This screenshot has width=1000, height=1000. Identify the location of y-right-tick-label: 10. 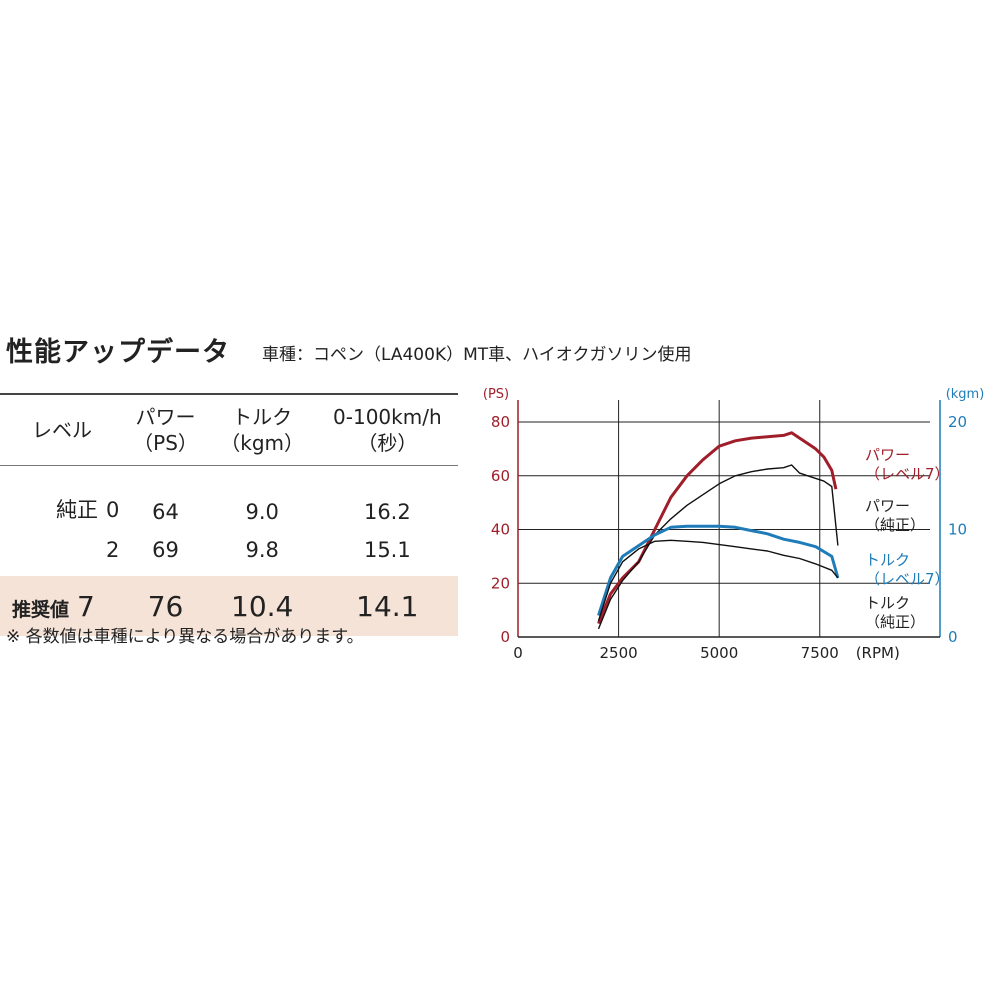
(957, 530).